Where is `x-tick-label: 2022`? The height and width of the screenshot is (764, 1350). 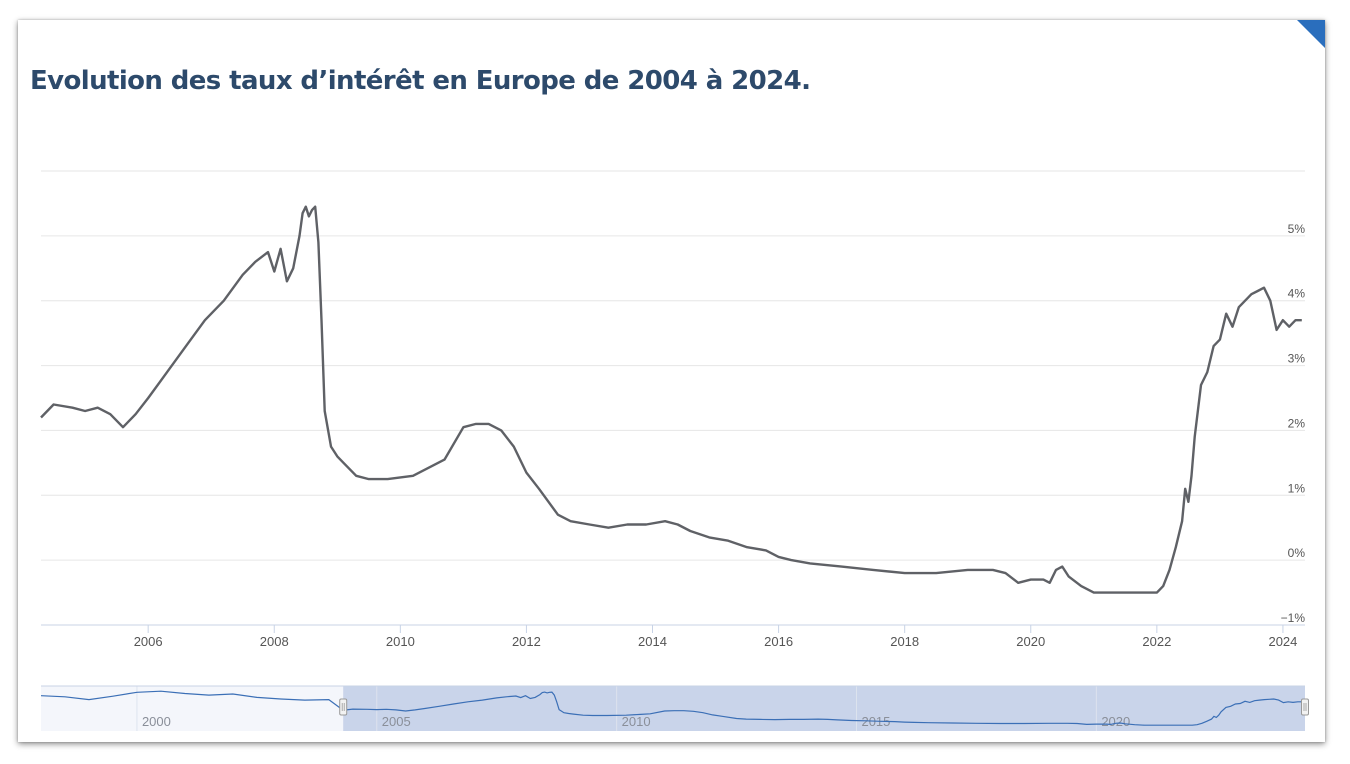 x-tick-label: 2022 is located at coordinates (1156, 641).